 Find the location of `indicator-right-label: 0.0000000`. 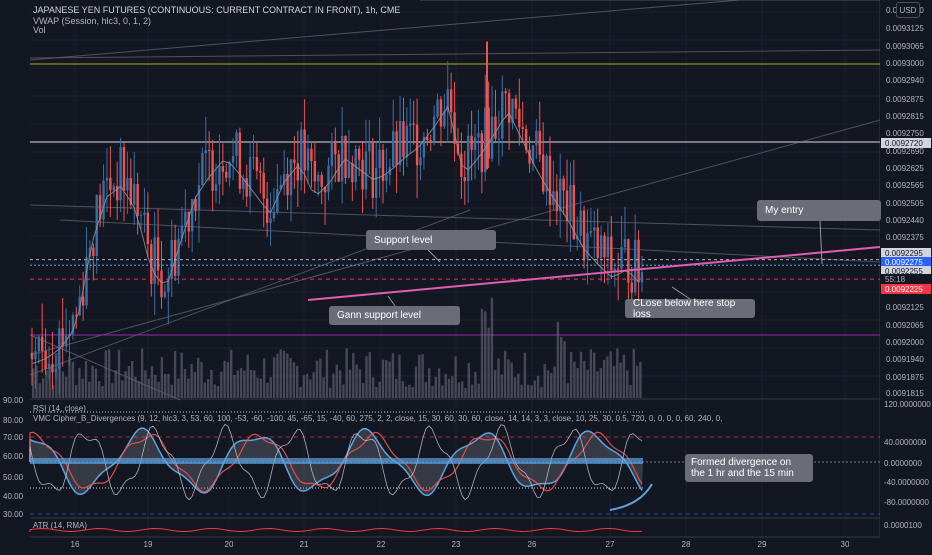

indicator-right-label: 0.0000000 is located at coordinates (903, 463).